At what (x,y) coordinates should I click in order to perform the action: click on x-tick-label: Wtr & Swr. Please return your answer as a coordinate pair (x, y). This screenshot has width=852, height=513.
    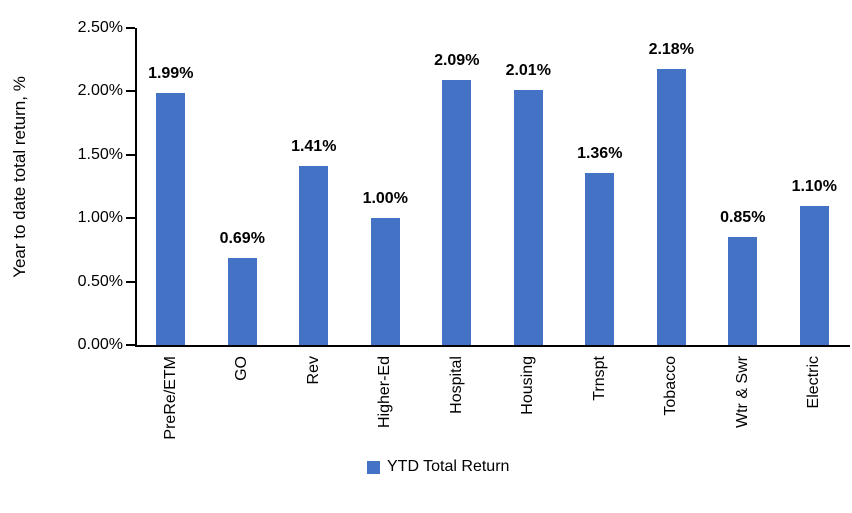
    Looking at the image, I should click on (742, 392).